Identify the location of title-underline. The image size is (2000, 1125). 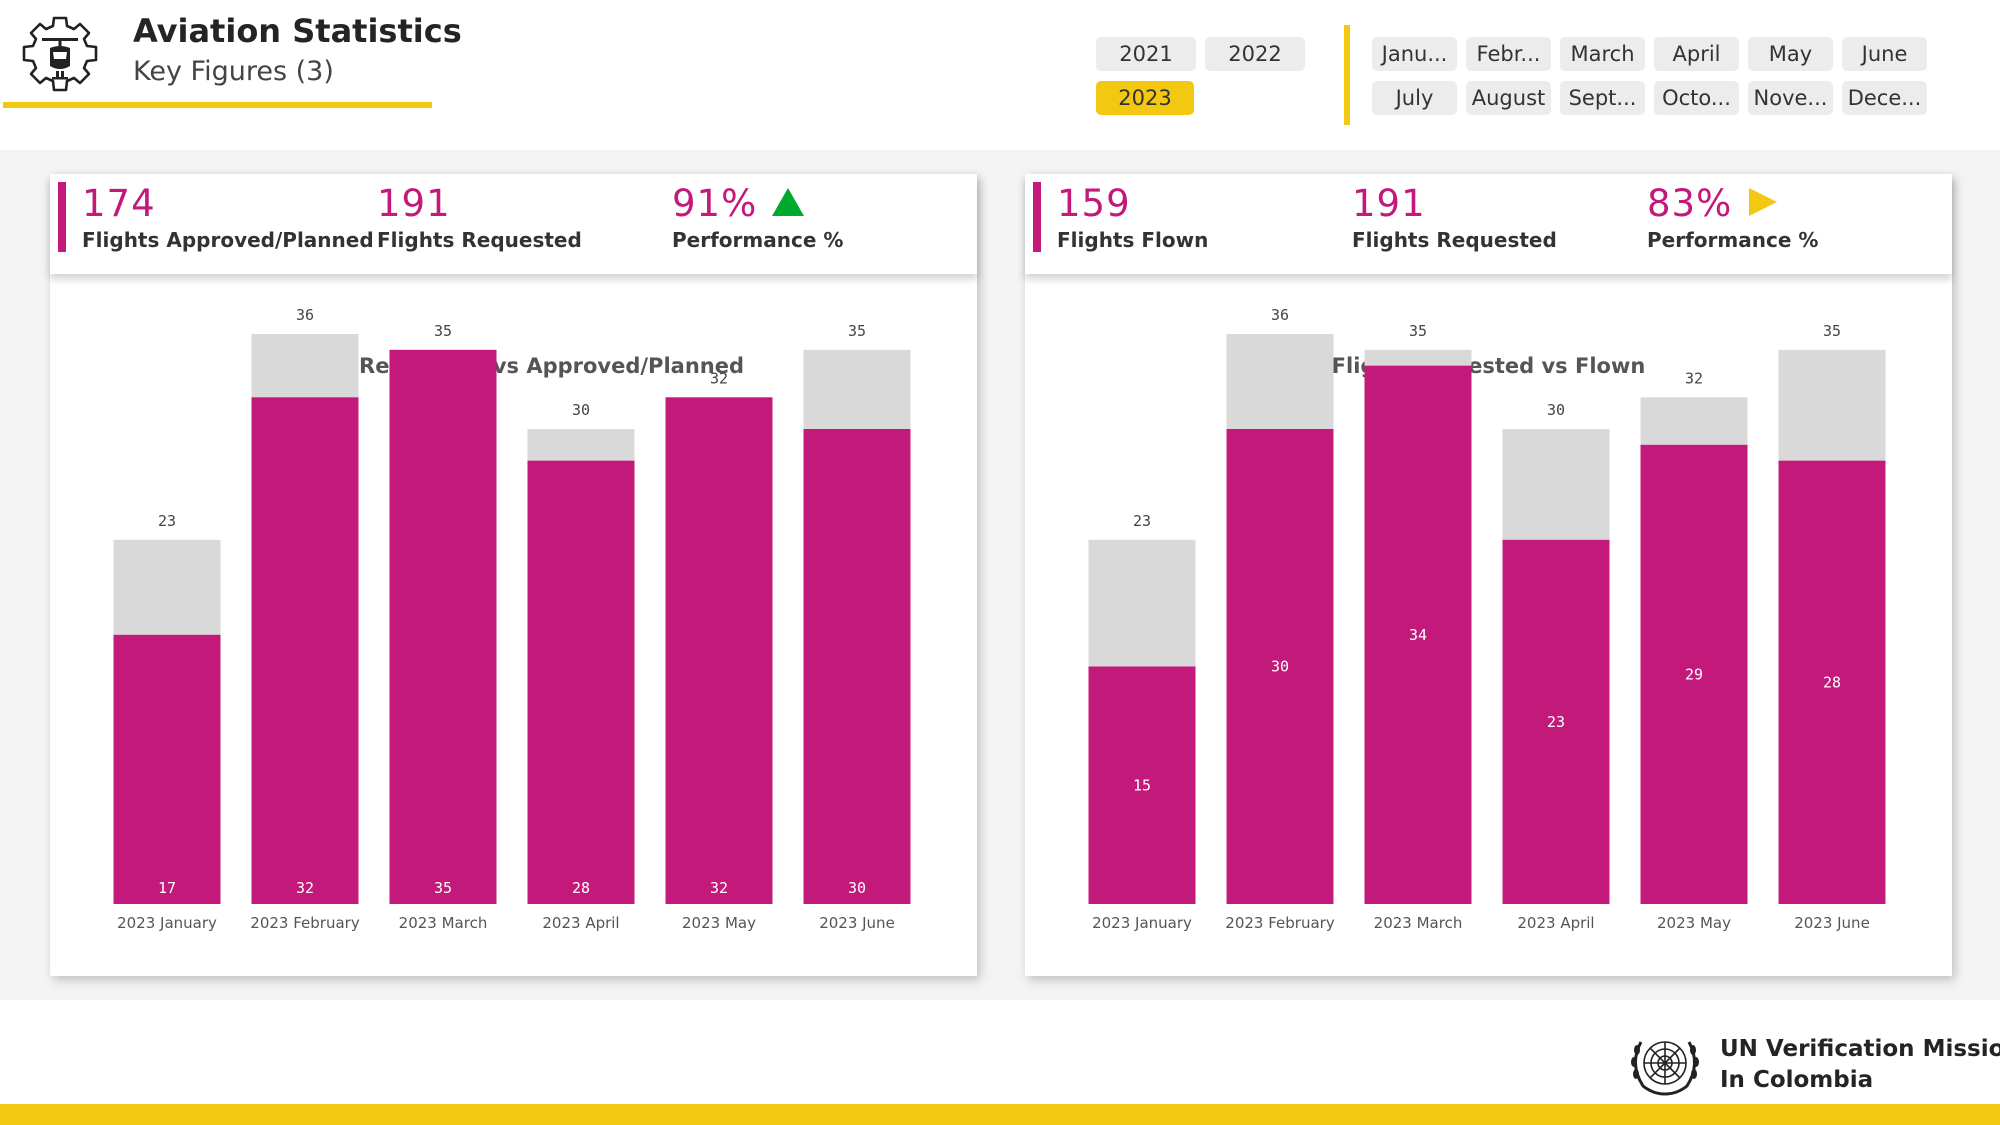
(217, 105).